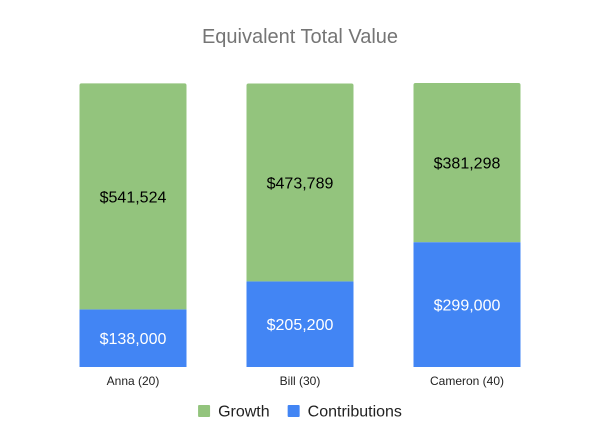 This screenshot has height=447, width=600. What do you see at coordinates (204, 411) in the screenshot?
I see `legend-swatch-growth` at bounding box center [204, 411].